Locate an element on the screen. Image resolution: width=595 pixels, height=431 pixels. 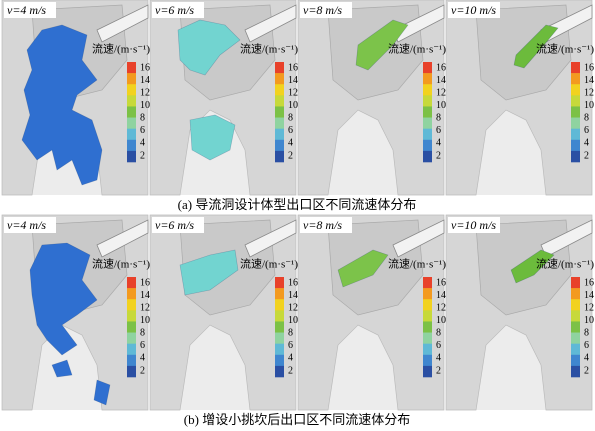
caption: (b) 增设小挑坎后出口区不同流速体分布 is located at coordinates (297, 419).